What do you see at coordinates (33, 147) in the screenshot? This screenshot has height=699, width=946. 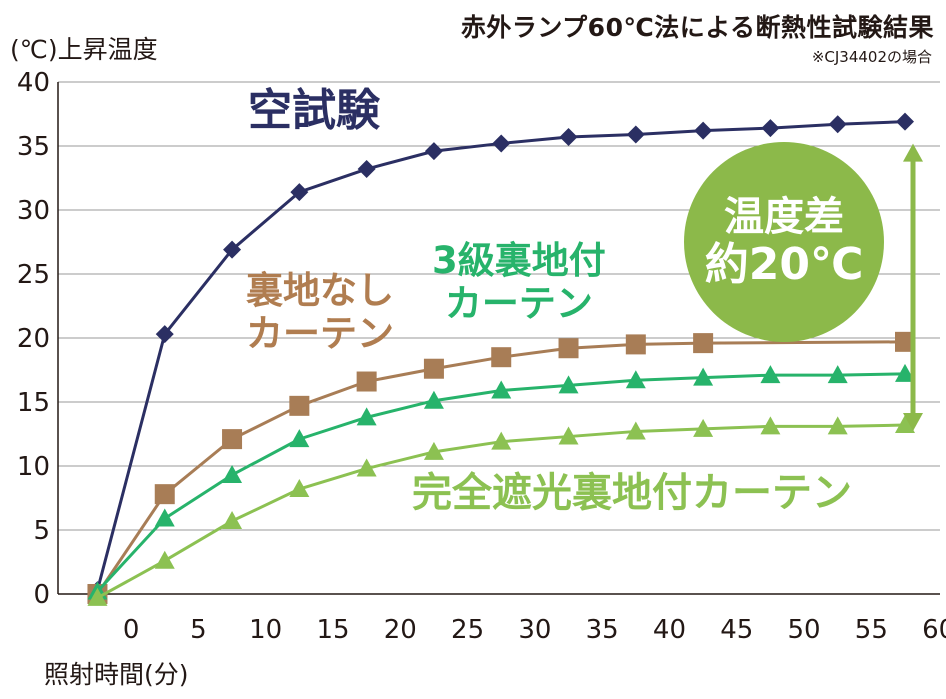 I see `y-tick-label: 35` at bounding box center [33, 147].